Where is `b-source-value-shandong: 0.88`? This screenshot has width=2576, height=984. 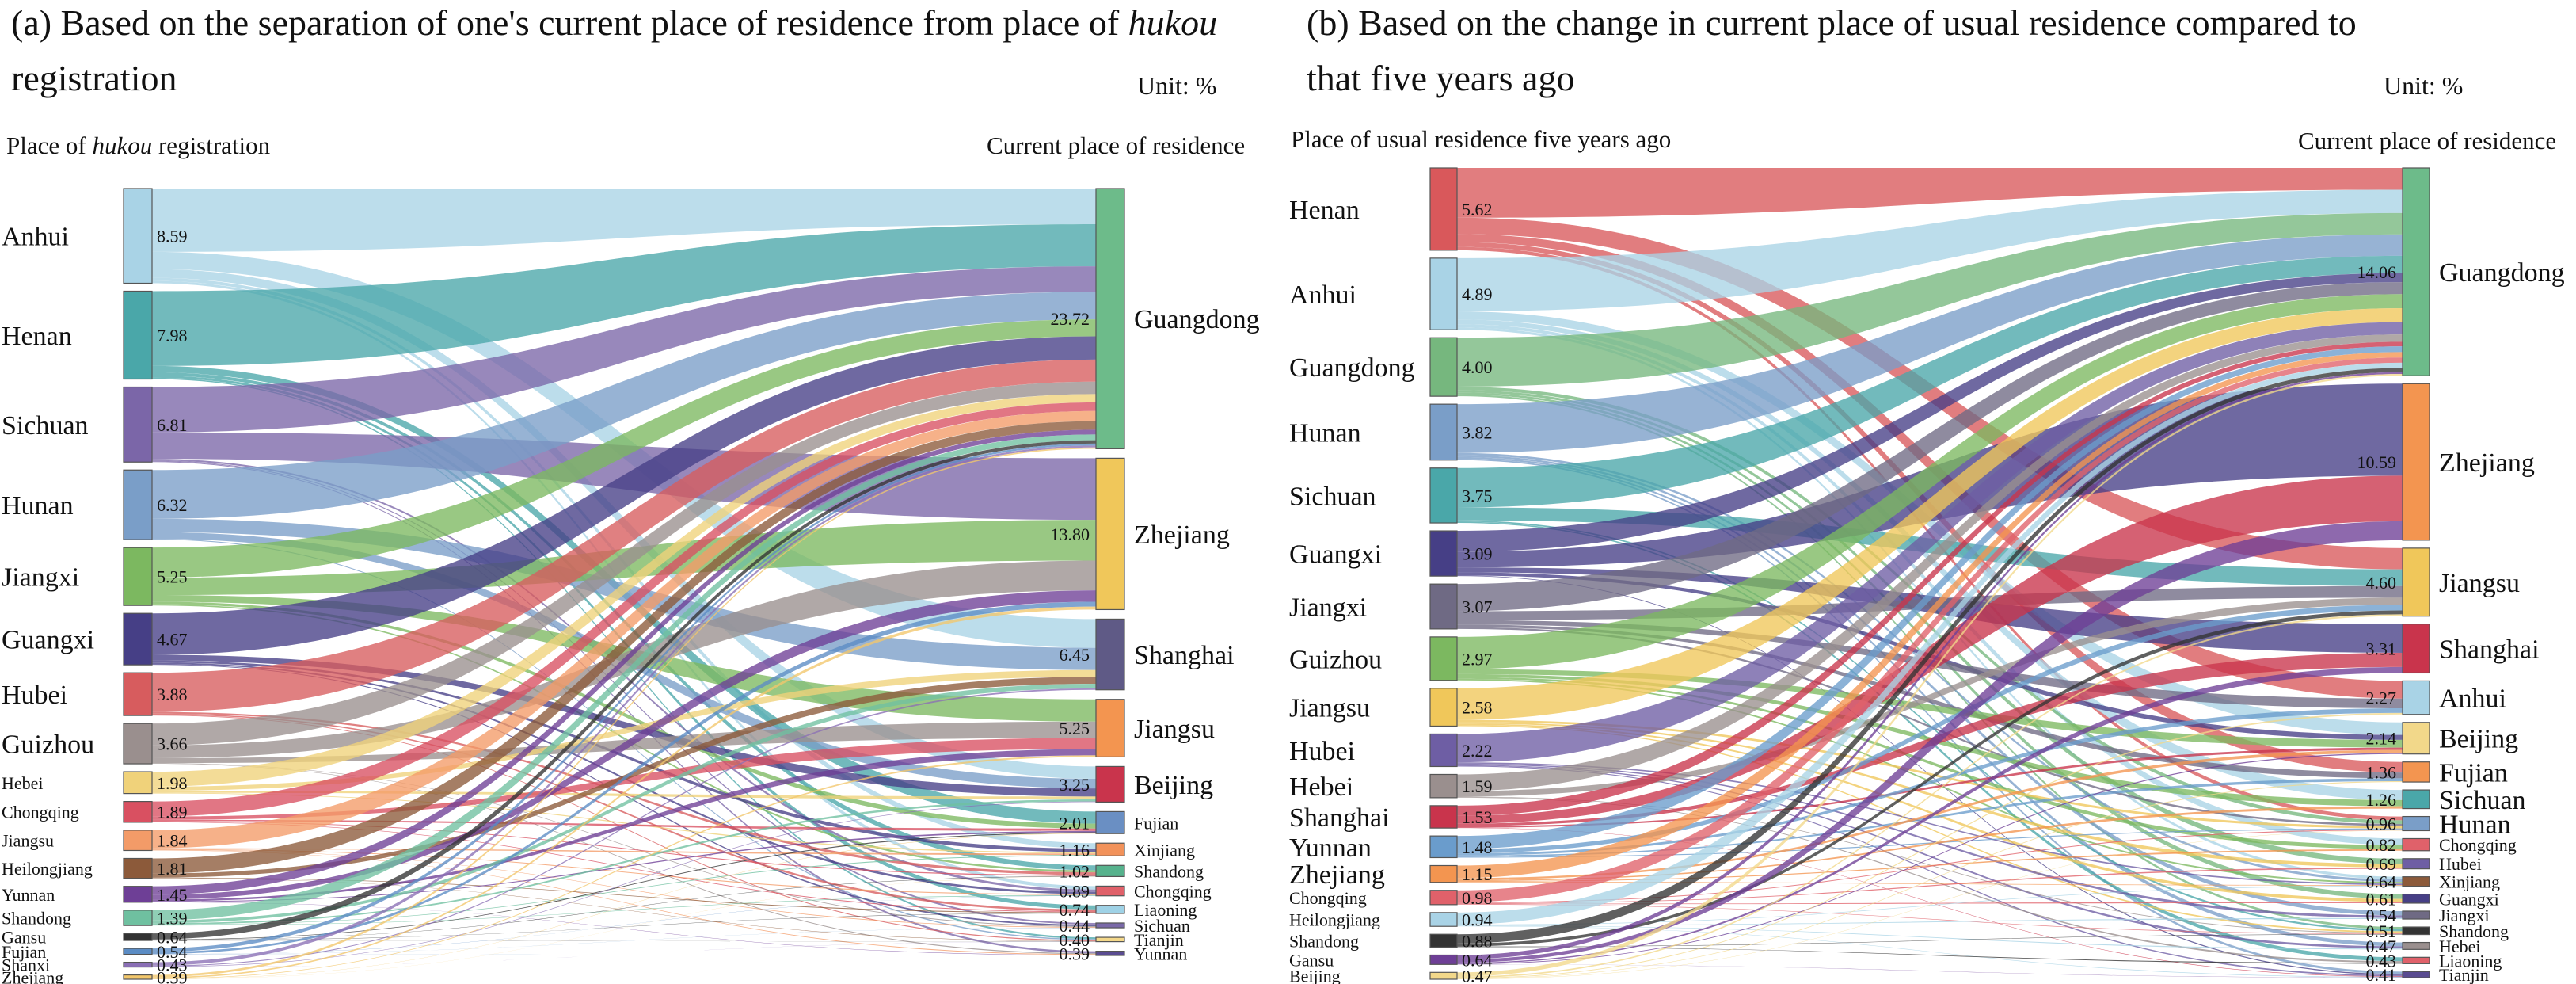 b-source-value-shandong: 0.88 is located at coordinates (1477, 941).